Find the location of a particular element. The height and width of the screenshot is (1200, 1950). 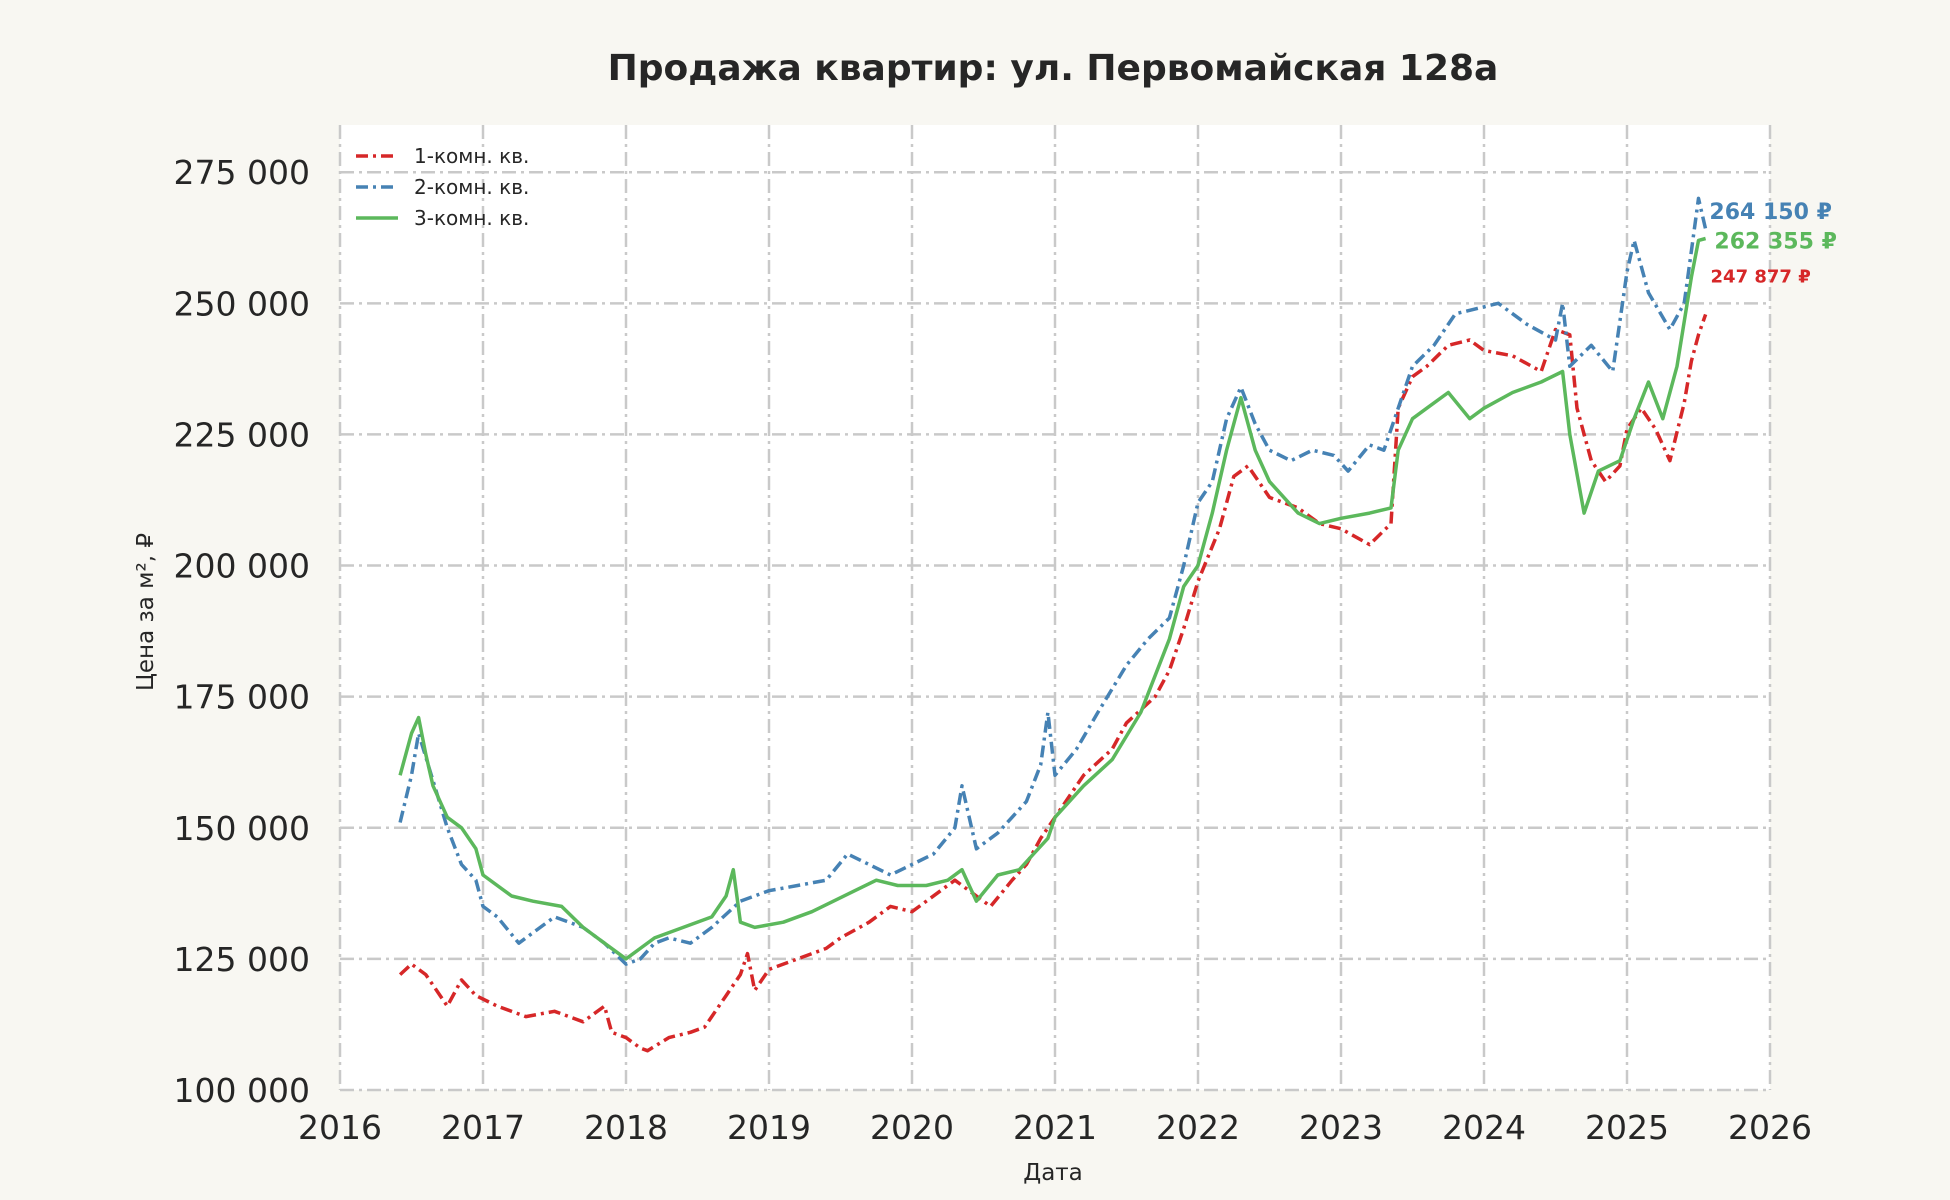

y-tick-label: 275 000 is located at coordinates (242, 172).